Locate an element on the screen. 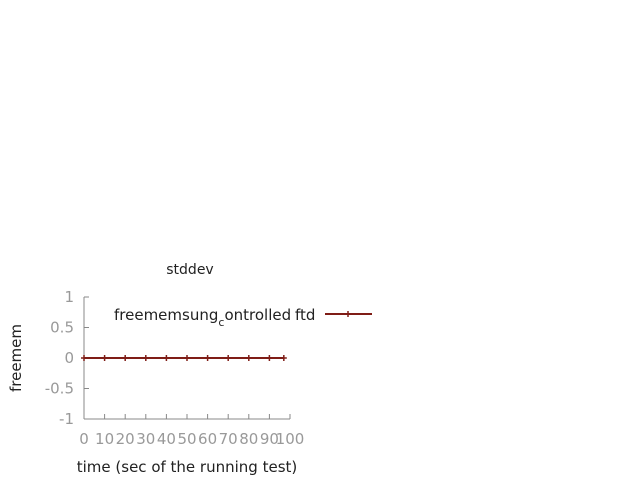  x-tick-label: 90 is located at coordinates (269, 439).